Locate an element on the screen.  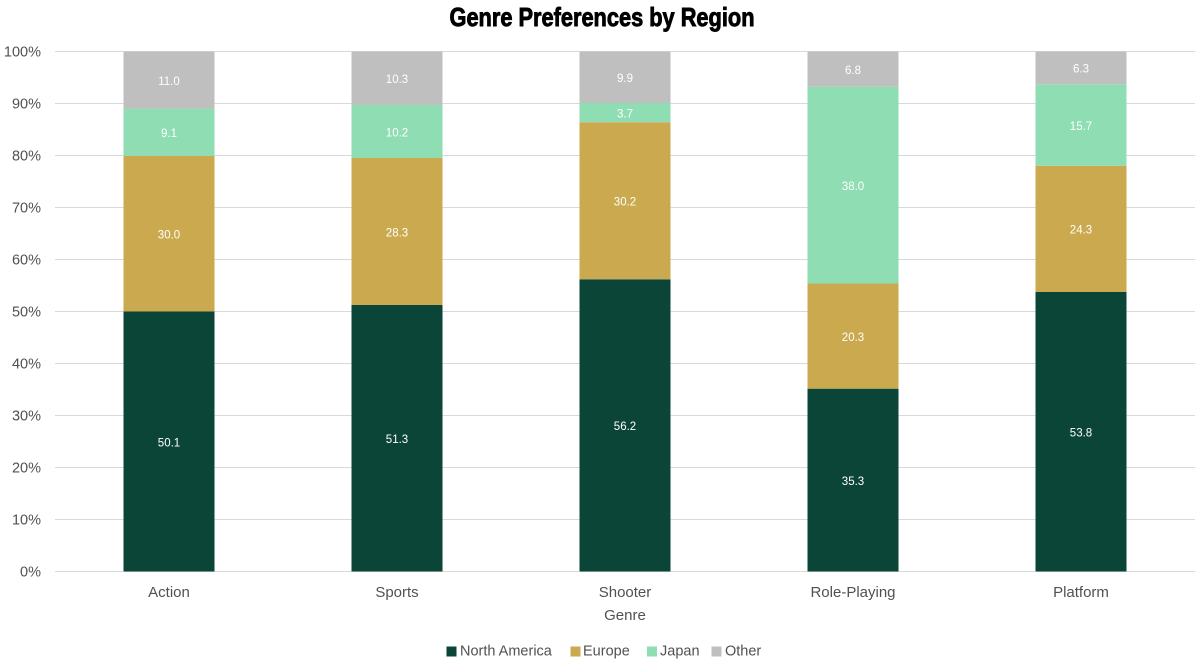
svg-text: 30% is located at coordinates (26, 417).